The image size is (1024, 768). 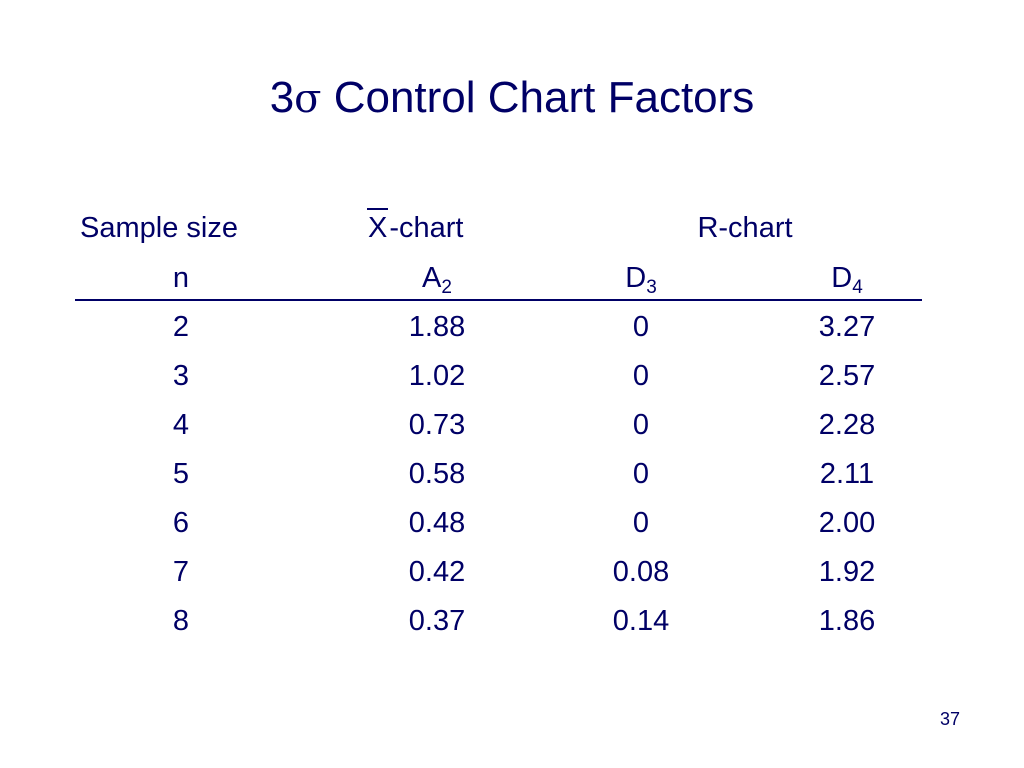 What do you see at coordinates (181, 572) in the screenshot?
I see `row-6-n: 7` at bounding box center [181, 572].